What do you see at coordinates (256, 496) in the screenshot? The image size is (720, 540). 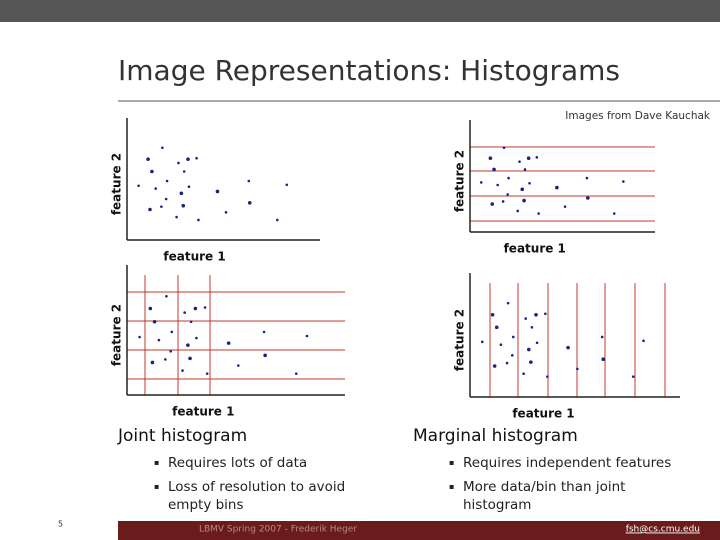 I see `bullet: Loss of resolution to avoid empty bins` at bounding box center [256, 496].